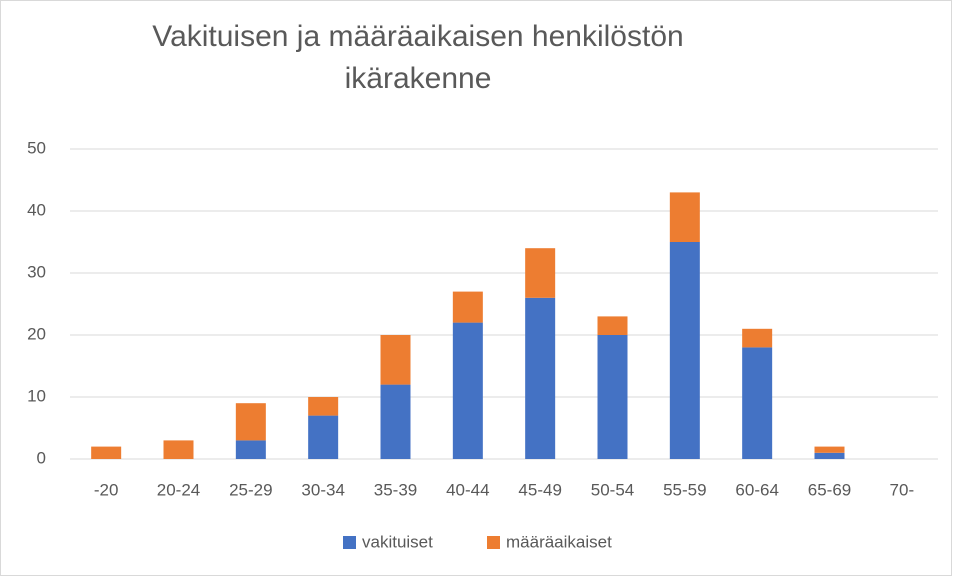 The image size is (953, 577). What do you see at coordinates (902, 489) in the screenshot?
I see `x-tick-label: 70-` at bounding box center [902, 489].